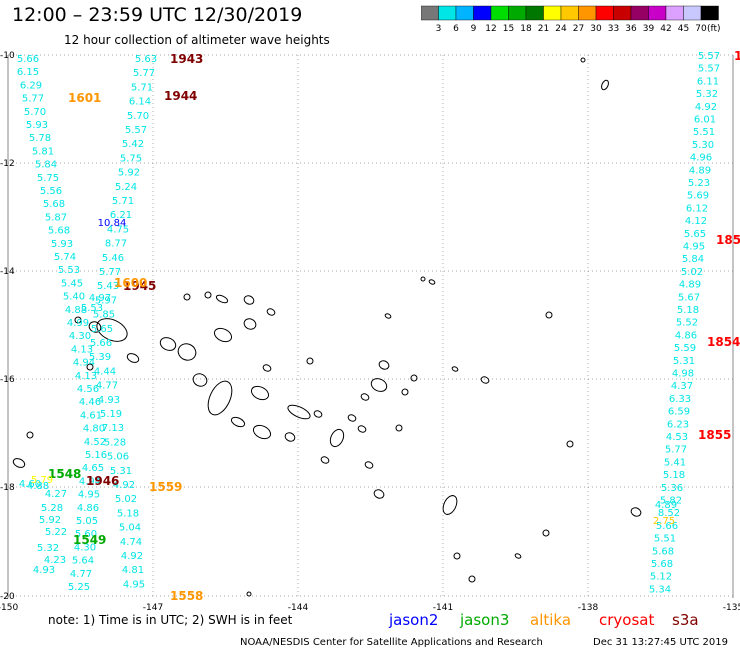 The width and height of the screenshot is (740, 650). What do you see at coordinates (31, 85) in the screenshot?
I see `wave-height-value: 6.29` at bounding box center [31, 85].